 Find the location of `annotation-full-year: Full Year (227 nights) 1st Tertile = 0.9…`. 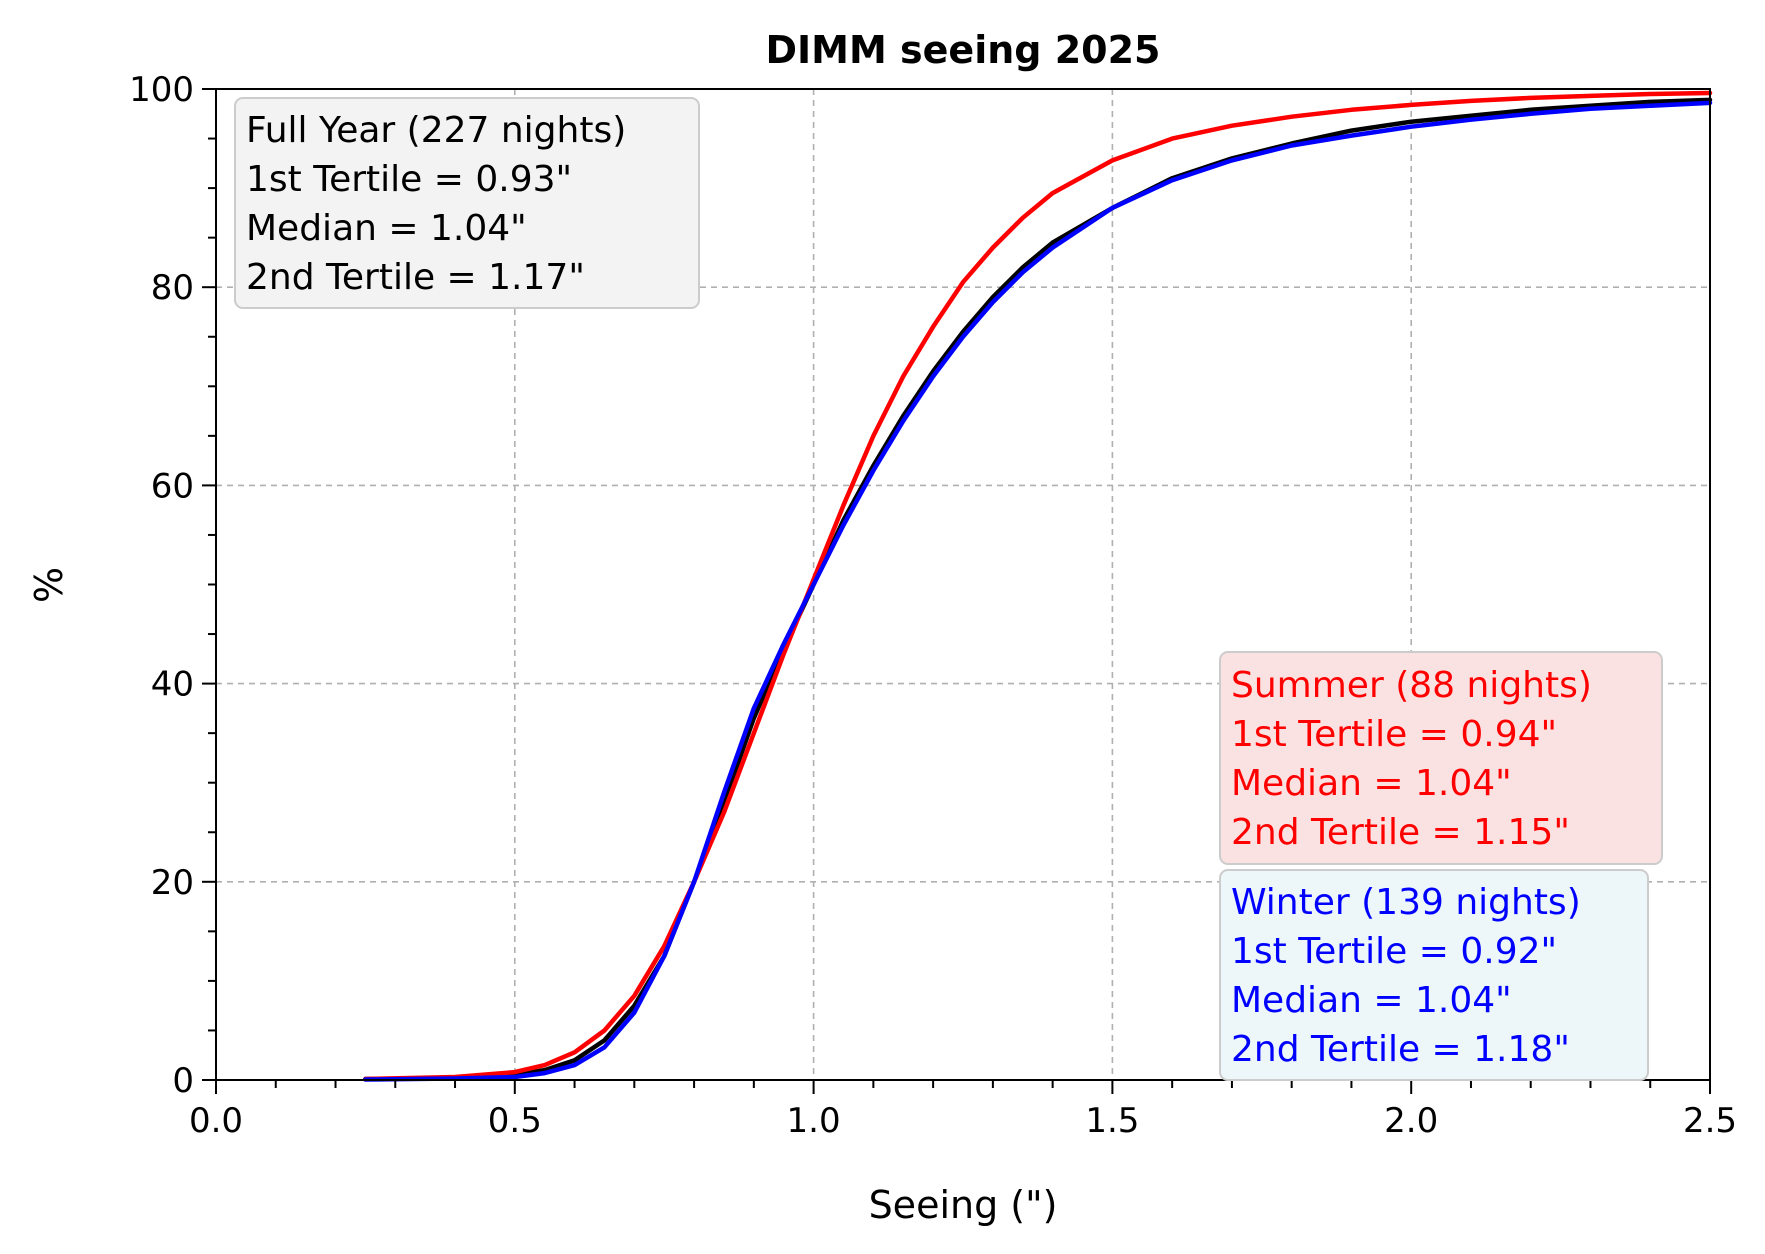

annotation-full-year: Full Year (227 nights) 1st Tertile = 0.9… is located at coordinates (467, 203).